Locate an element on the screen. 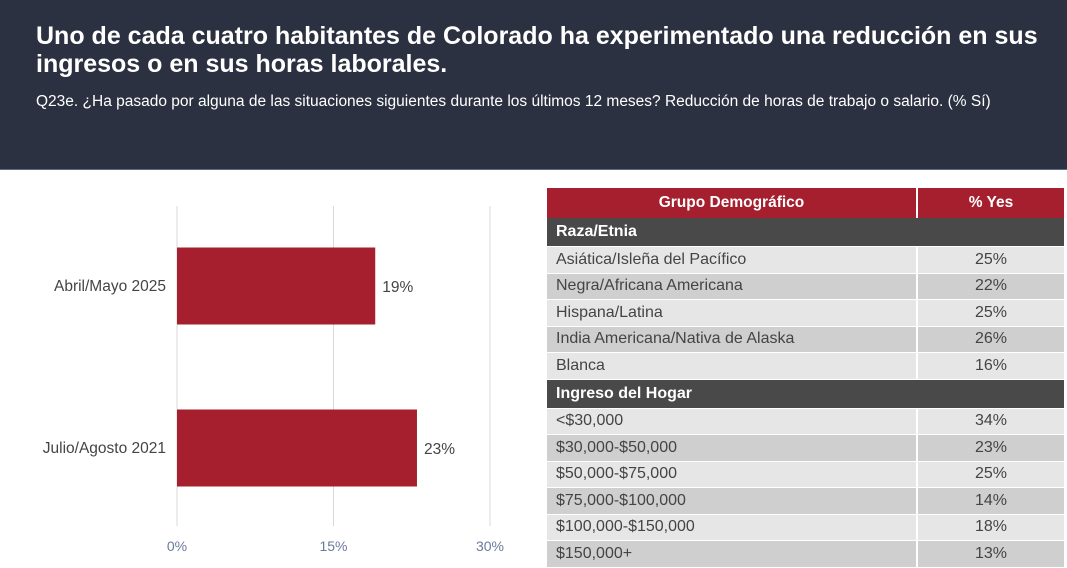 The image size is (1067, 568). category-label: Abril/Mayo 2025 is located at coordinates (110, 286).